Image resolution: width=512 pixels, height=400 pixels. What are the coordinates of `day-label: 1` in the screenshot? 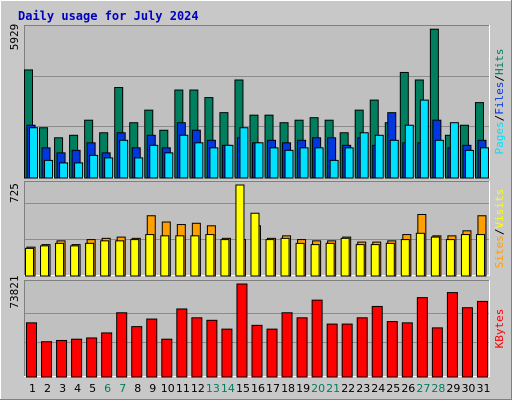 It's located at (32, 388).